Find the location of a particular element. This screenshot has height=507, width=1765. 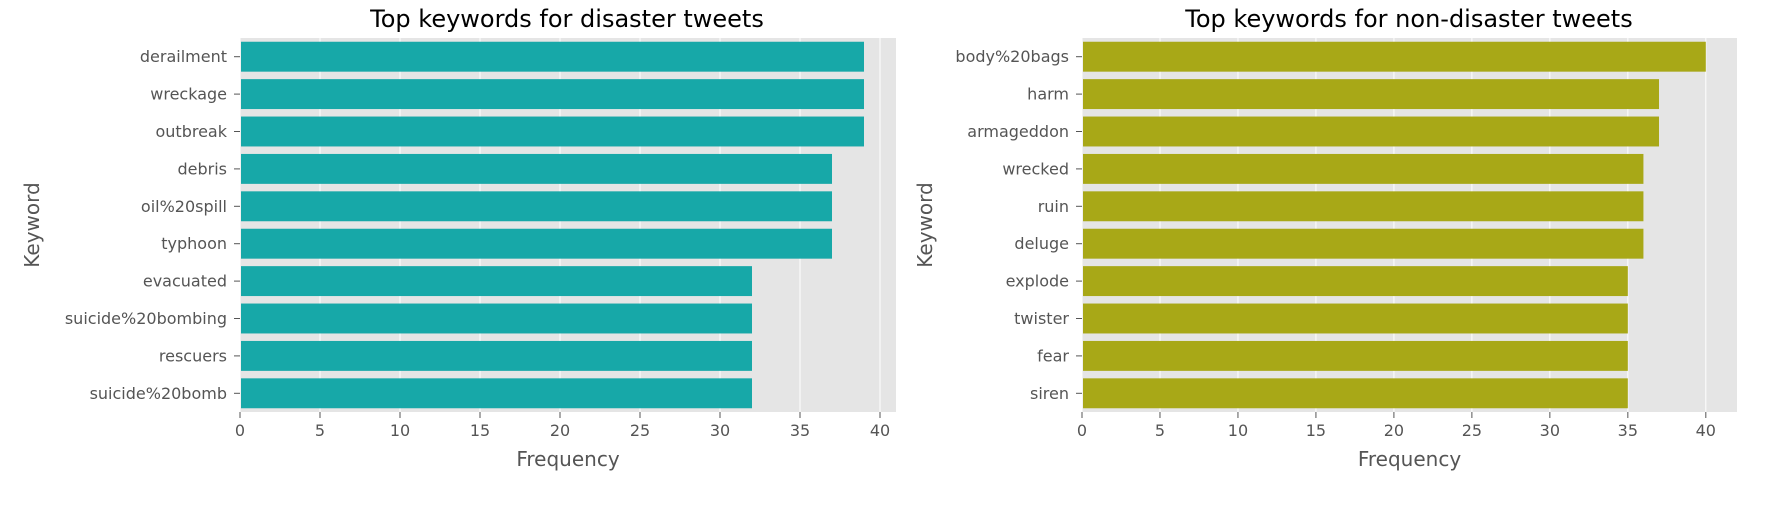

y-tick-label: armageddon is located at coordinates (1018, 131).